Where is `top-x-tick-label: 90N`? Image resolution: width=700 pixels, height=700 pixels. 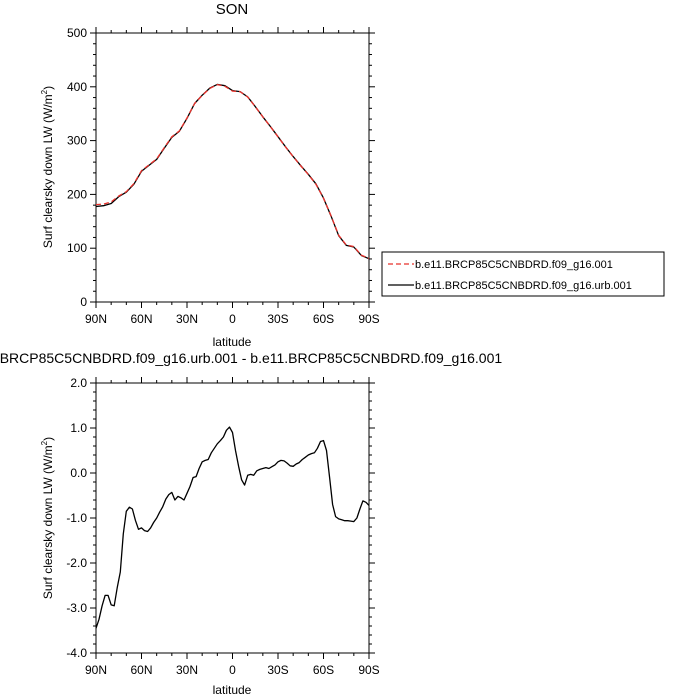
top-x-tick-label: 90N is located at coordinates (96, 319).